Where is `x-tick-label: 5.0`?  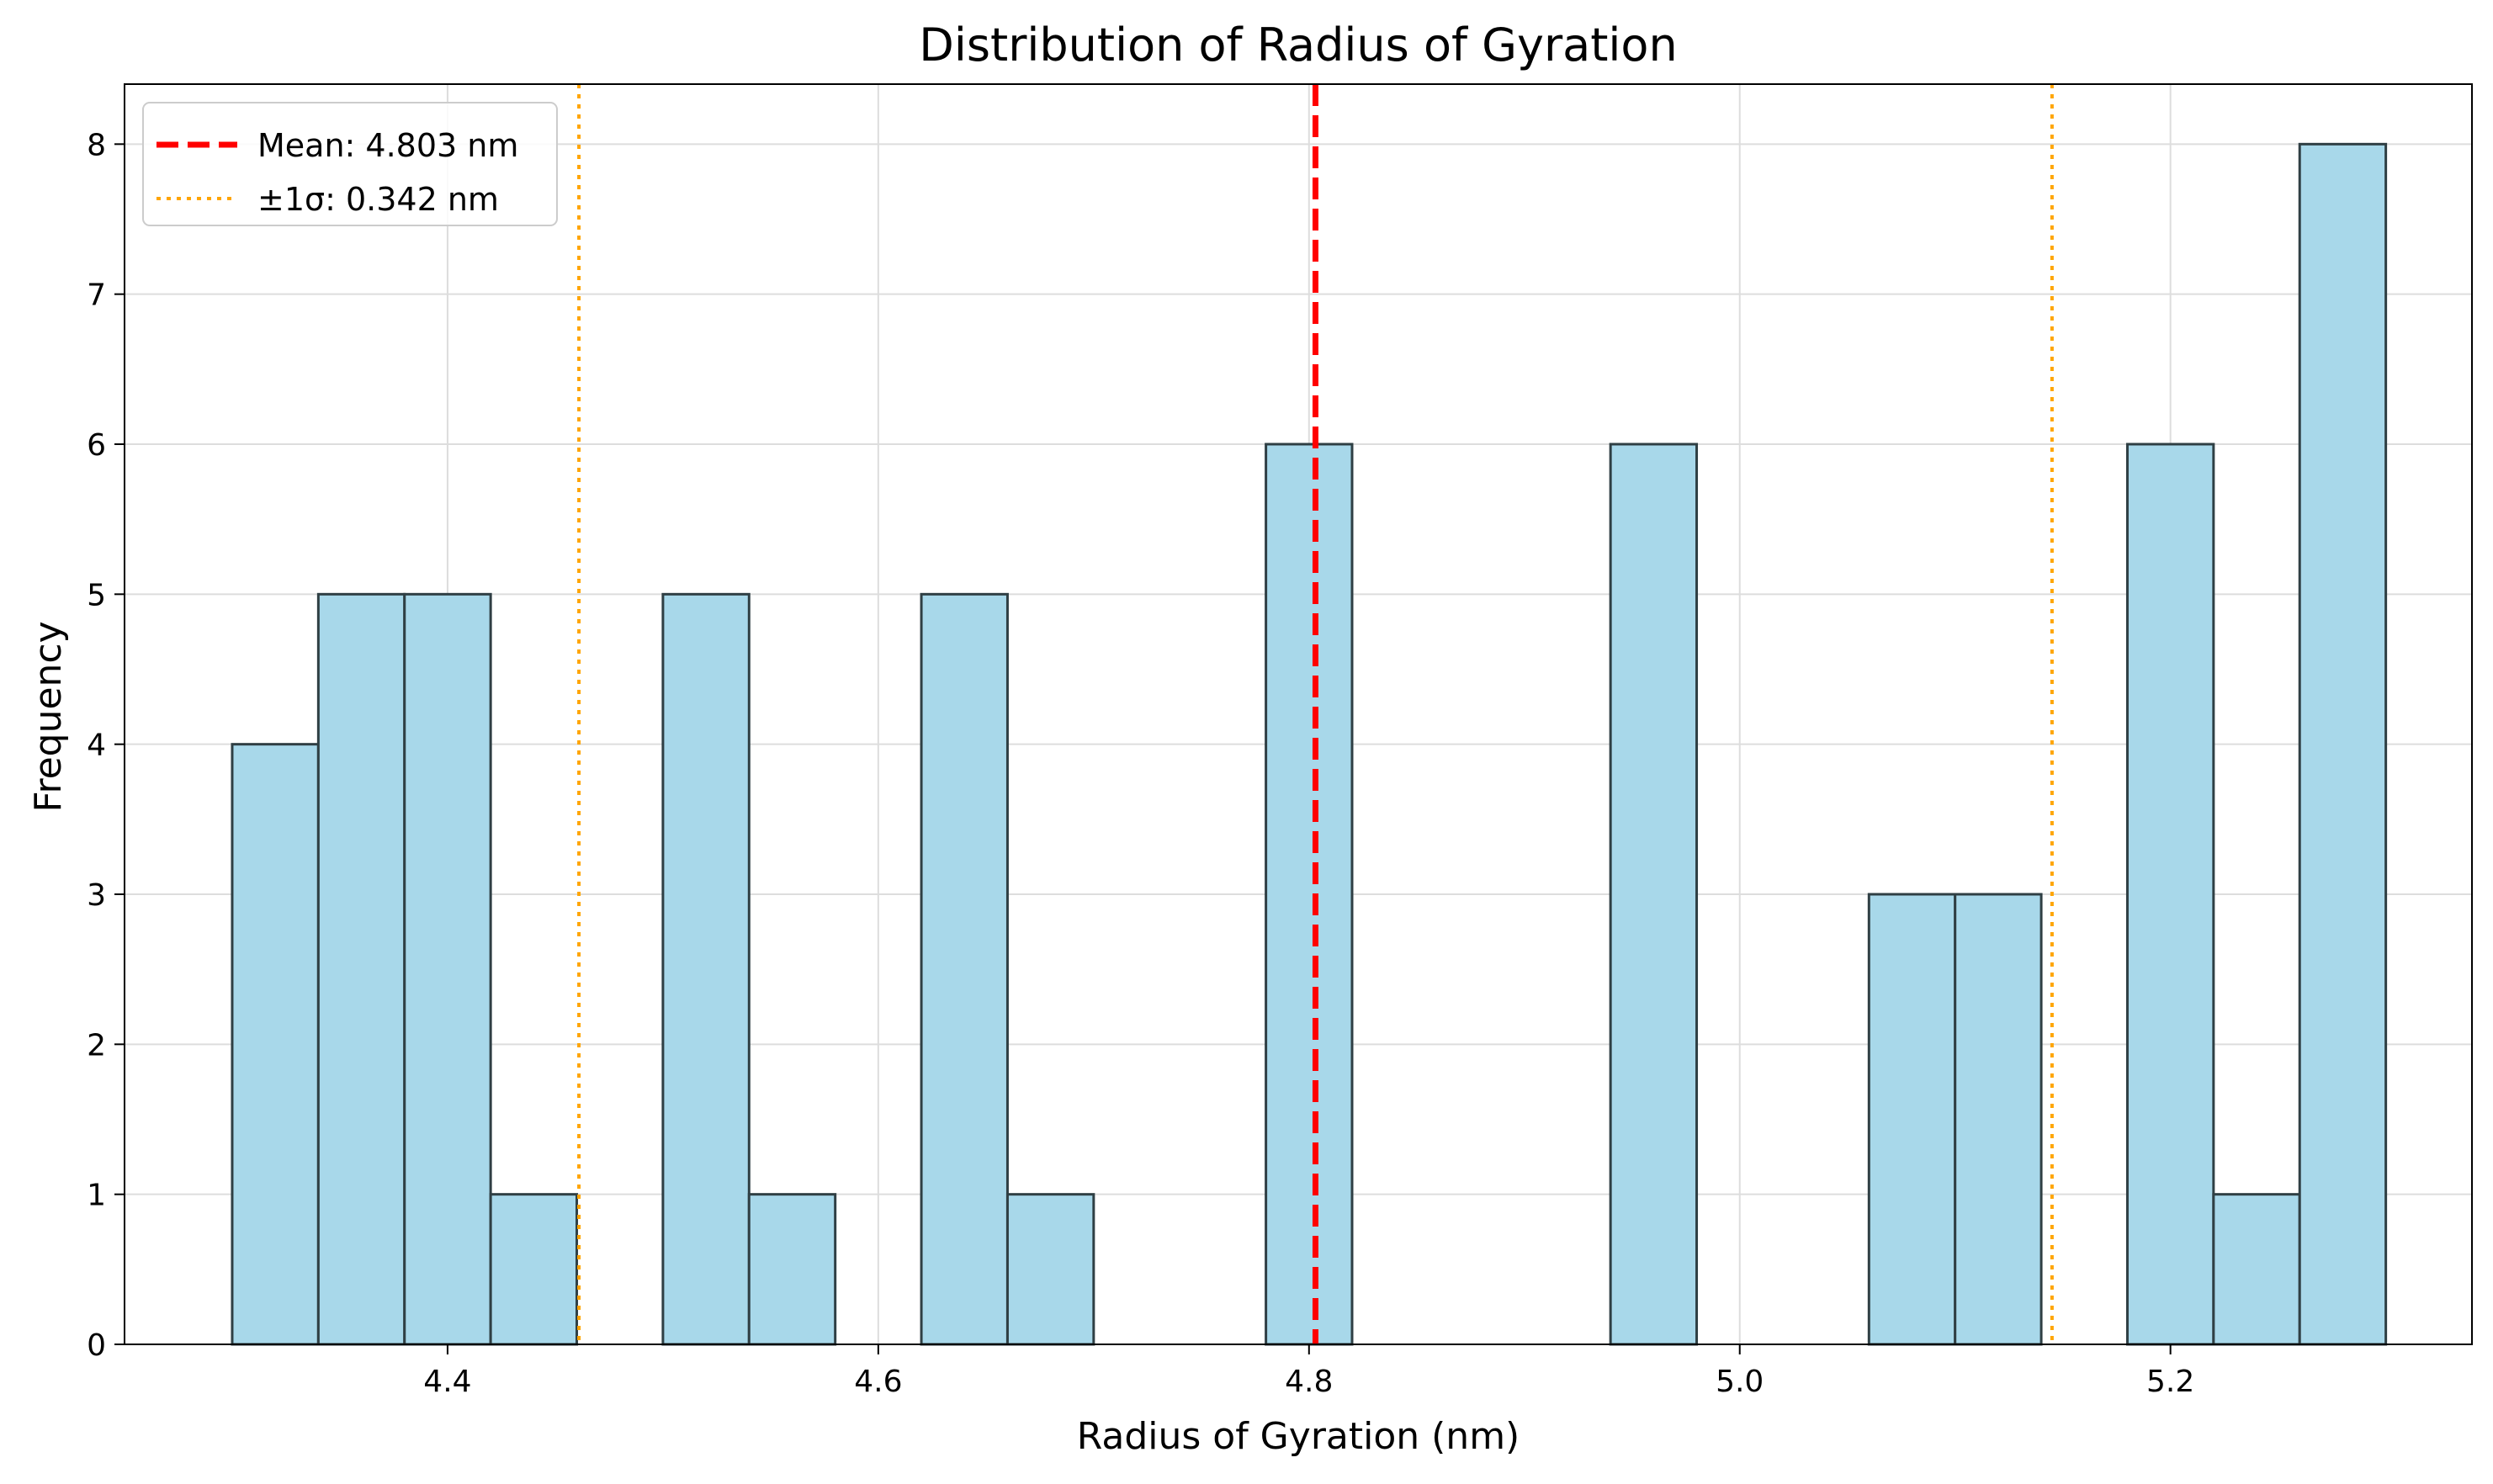
x-tick-label: 5.0 is located at coordinates (1740, 1382).